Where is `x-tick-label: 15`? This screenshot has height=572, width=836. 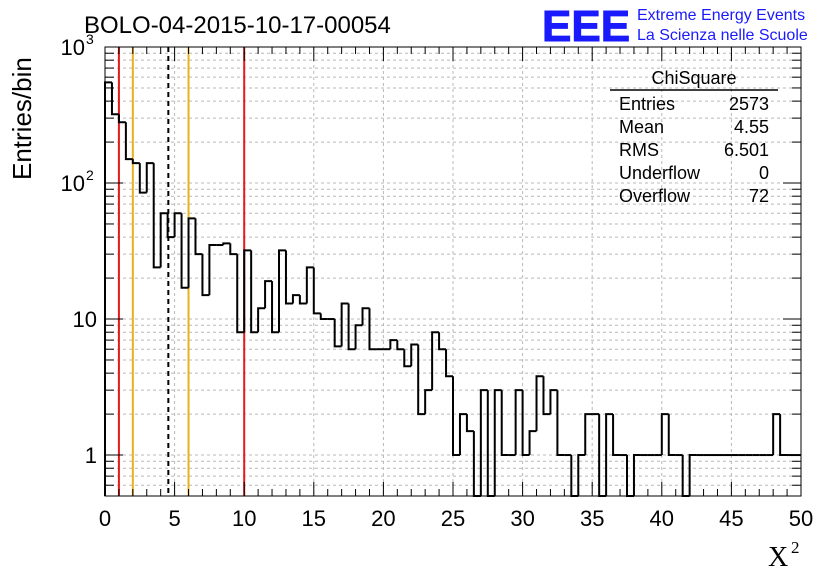 x-tick-label: 15 is located at coordinates (314, 518).